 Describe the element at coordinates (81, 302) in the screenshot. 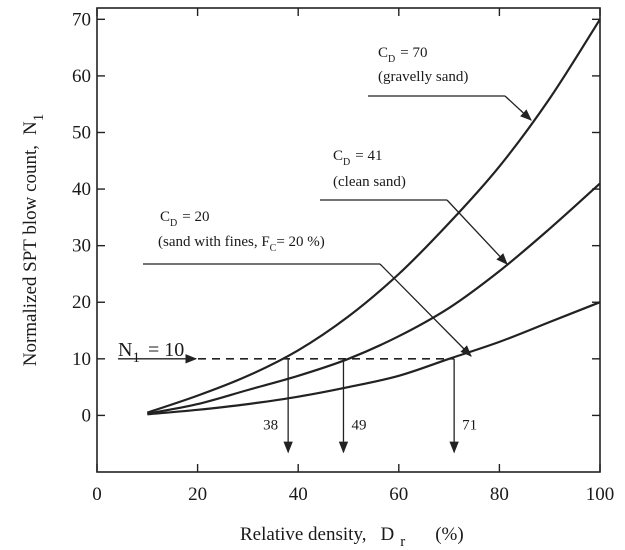

I see `y-tick-label: 20` at that location.